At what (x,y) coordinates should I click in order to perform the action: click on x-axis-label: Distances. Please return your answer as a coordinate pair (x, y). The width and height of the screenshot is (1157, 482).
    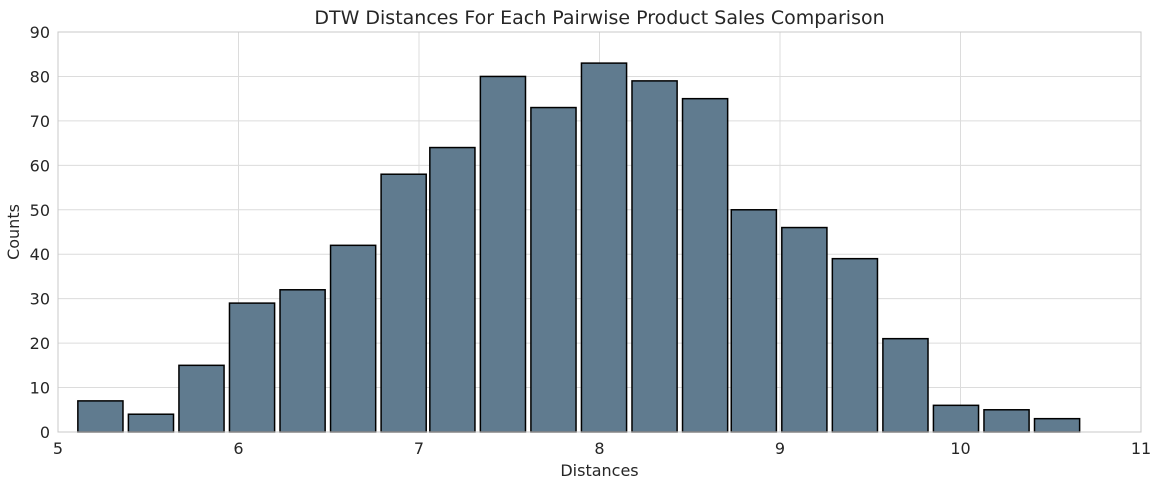
    Looking at the image, I should click on (599, 470).